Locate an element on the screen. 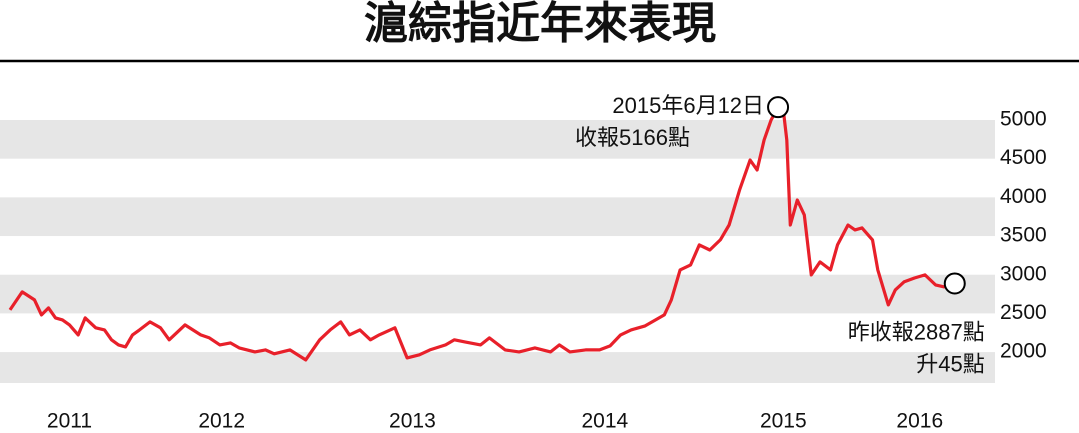 The height and width of the screenshot is (433, 1079). annotation-text: 收報5166點 is located at coordinates (632, 137).